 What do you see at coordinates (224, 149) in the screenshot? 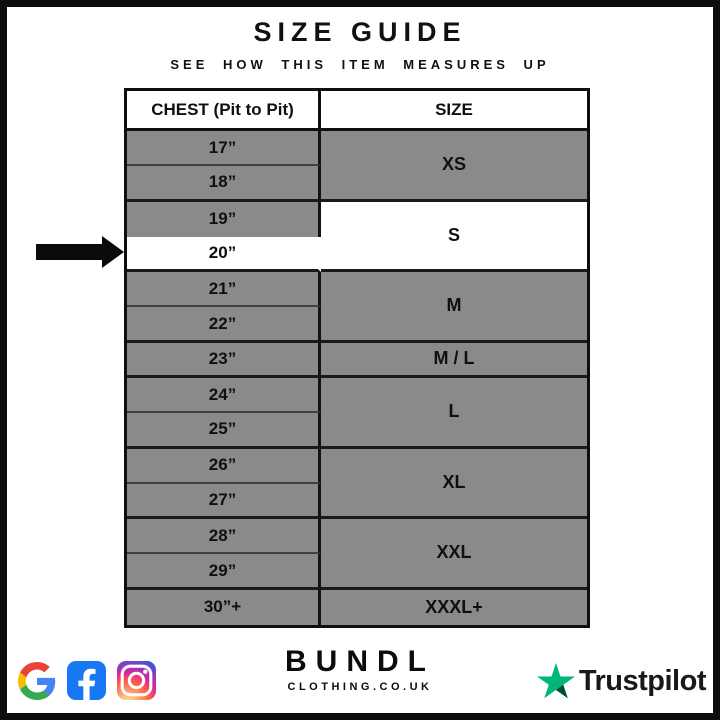
I see `chest-cell-17: 17”` at bounding box center [224, 149].